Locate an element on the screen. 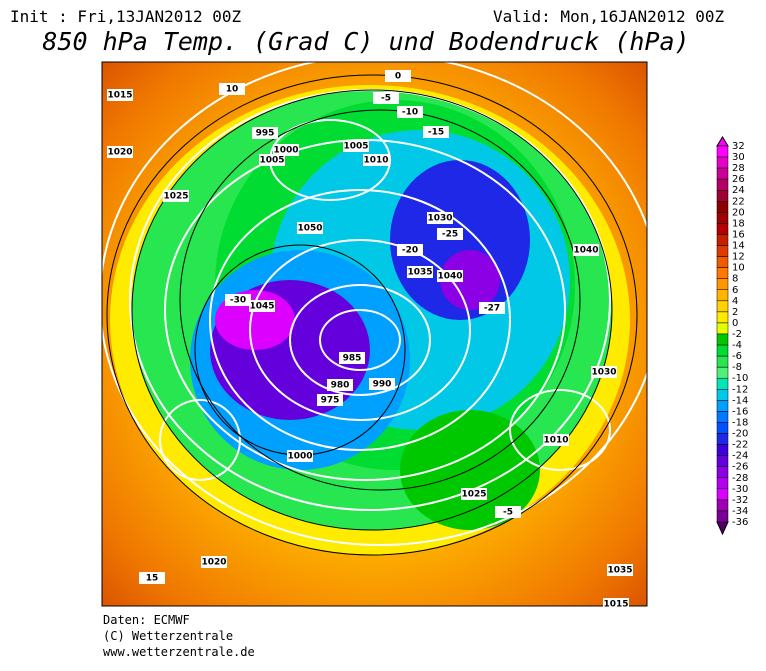 The height and width of the screenshot is (671, 766). map-label: 1040 is located at coordinates (585, 251).